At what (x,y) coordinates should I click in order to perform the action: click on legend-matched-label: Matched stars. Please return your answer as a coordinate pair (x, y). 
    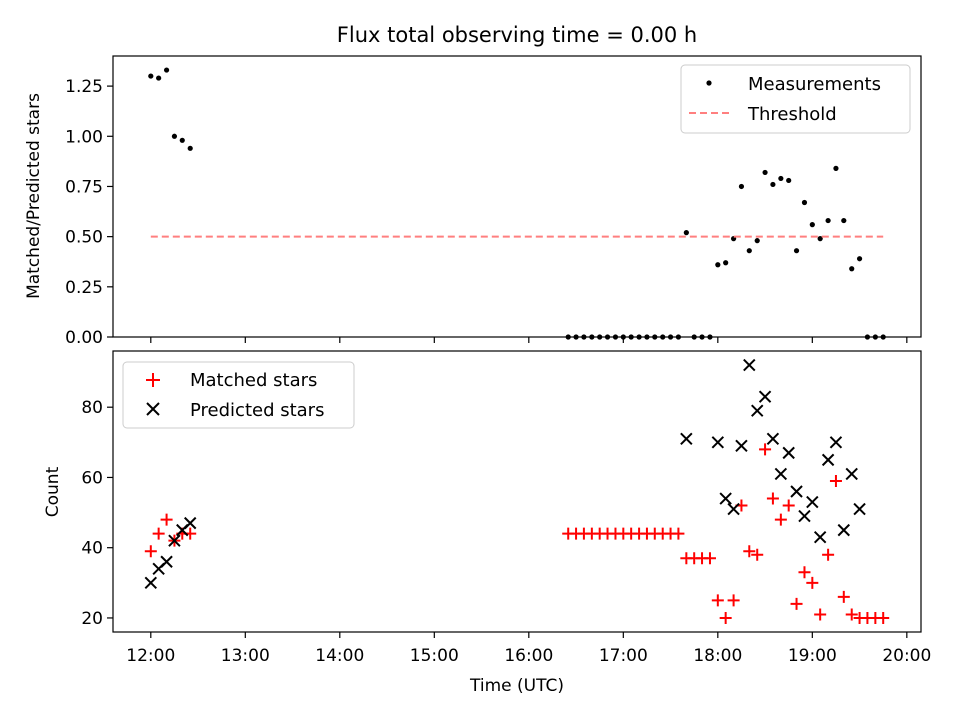
    Looking at the image, I should click on (253, 380).